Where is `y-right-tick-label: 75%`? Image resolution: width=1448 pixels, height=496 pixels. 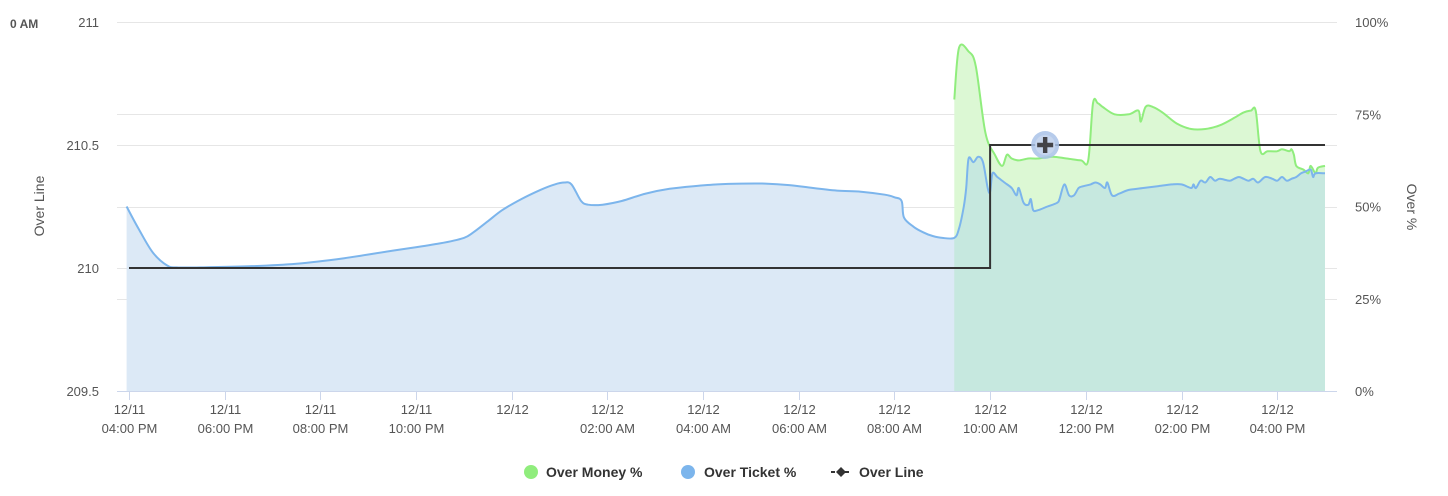
y-right-tick-label: 75% is located at coordinates (1368, 114).